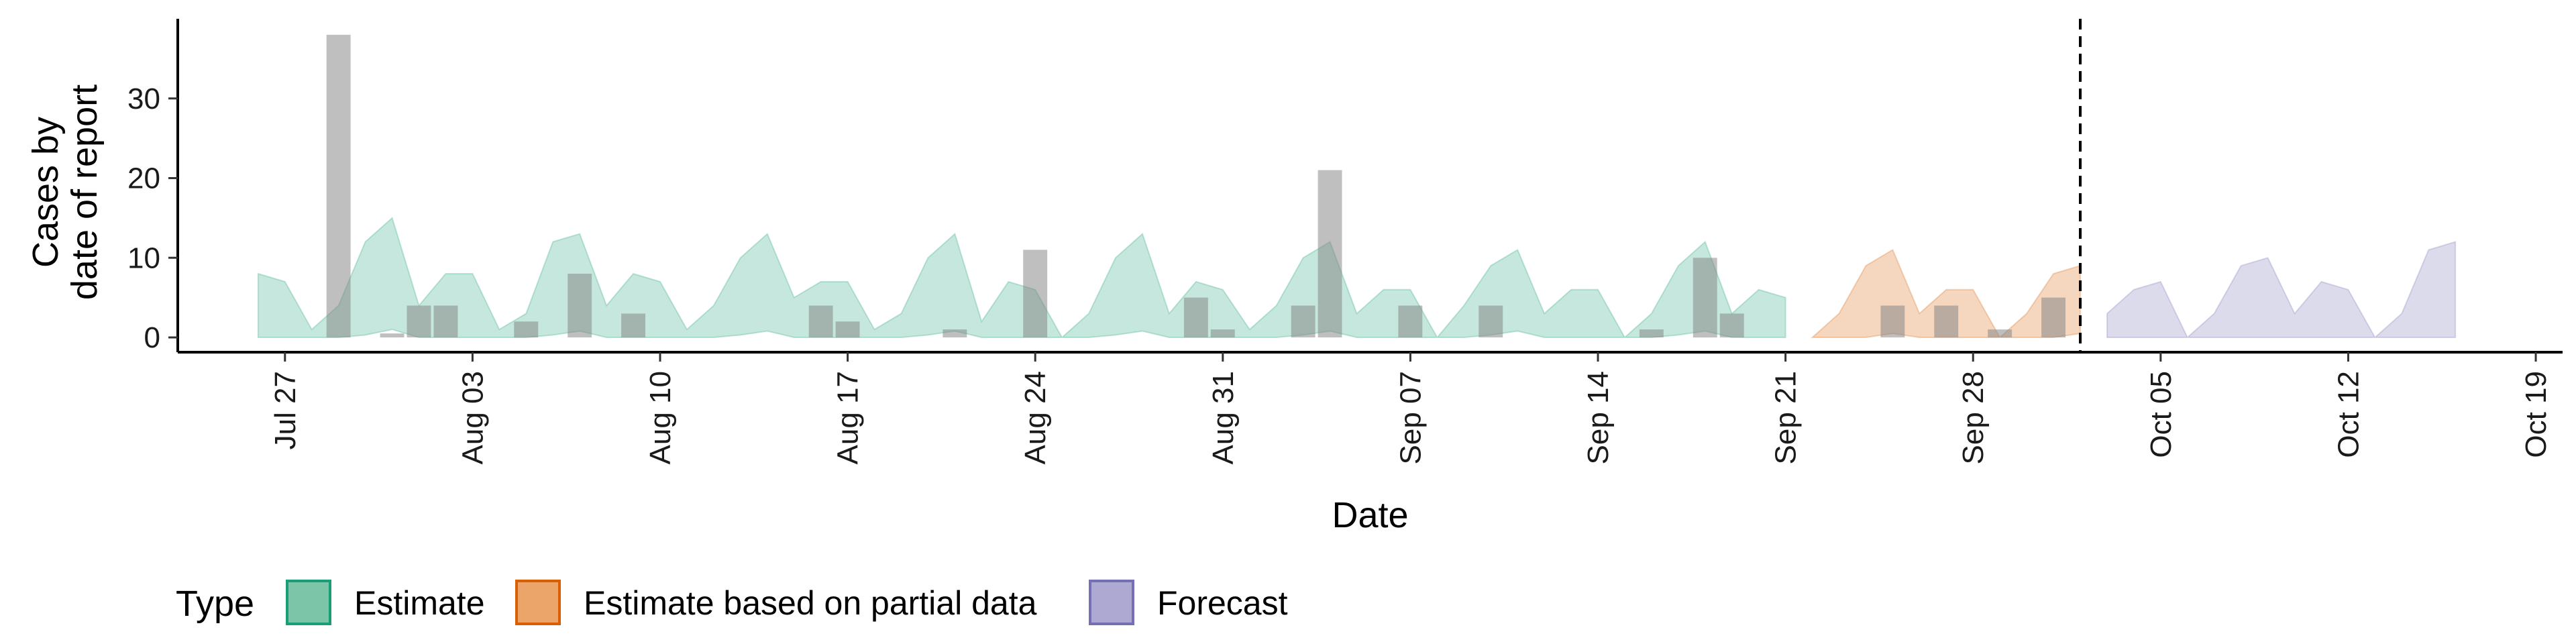 The image size is (2576, 644). Describe the element at coordinates (2536, 414) in the screenshot. I see `x-tick-label: Oct 19` at that location.